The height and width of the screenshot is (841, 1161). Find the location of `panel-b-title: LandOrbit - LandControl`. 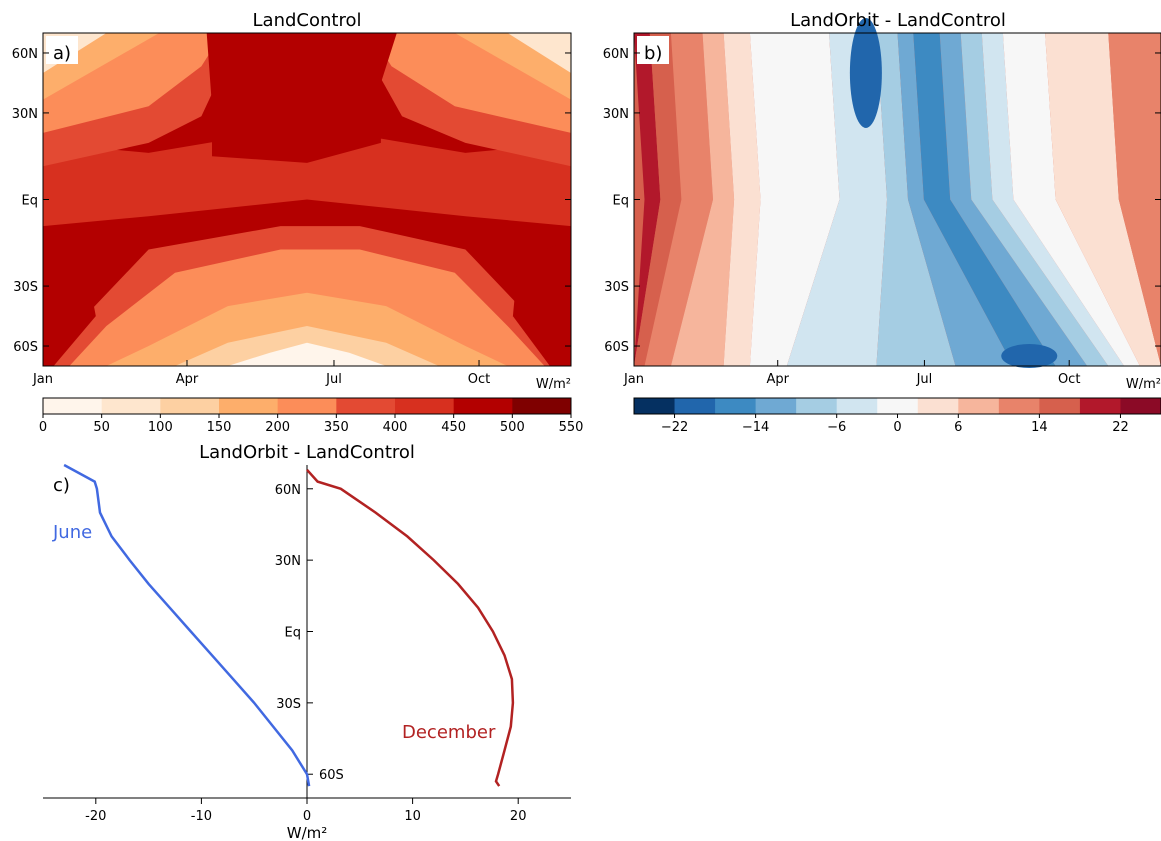

panel-b-title: LandOrbit - LandControl is located at coordinates (898, 20).